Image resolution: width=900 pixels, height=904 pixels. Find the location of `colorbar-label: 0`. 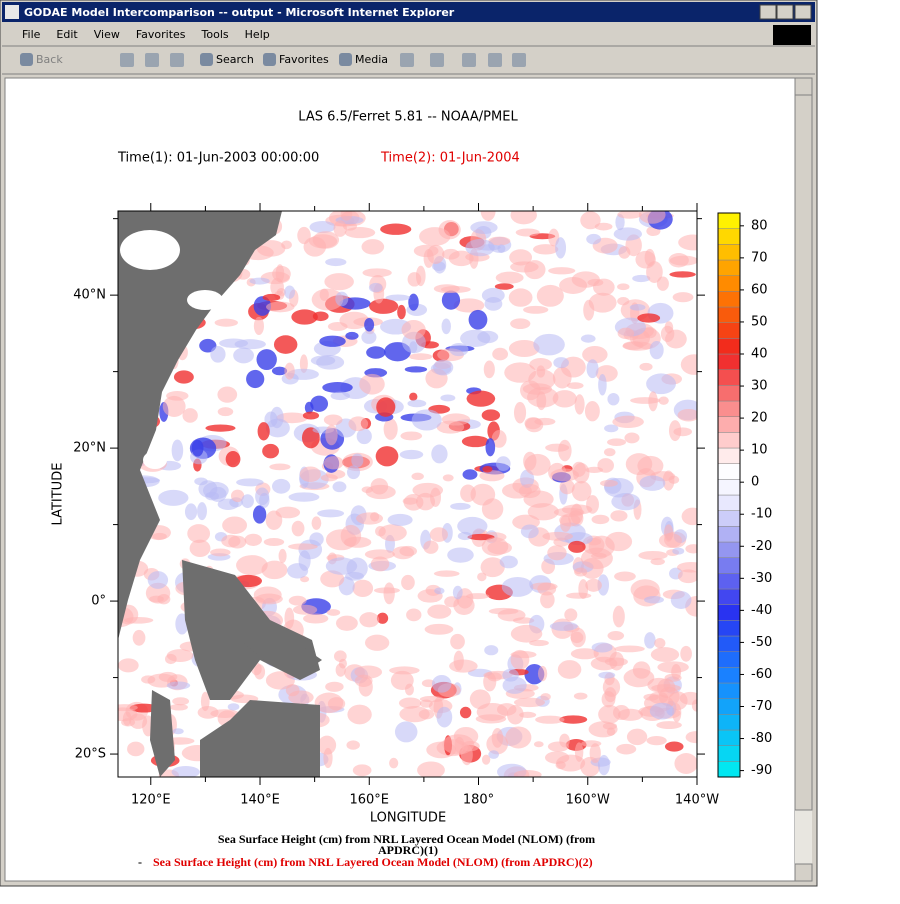

colorbar-label: 0 is located at coordinates (755, 482).